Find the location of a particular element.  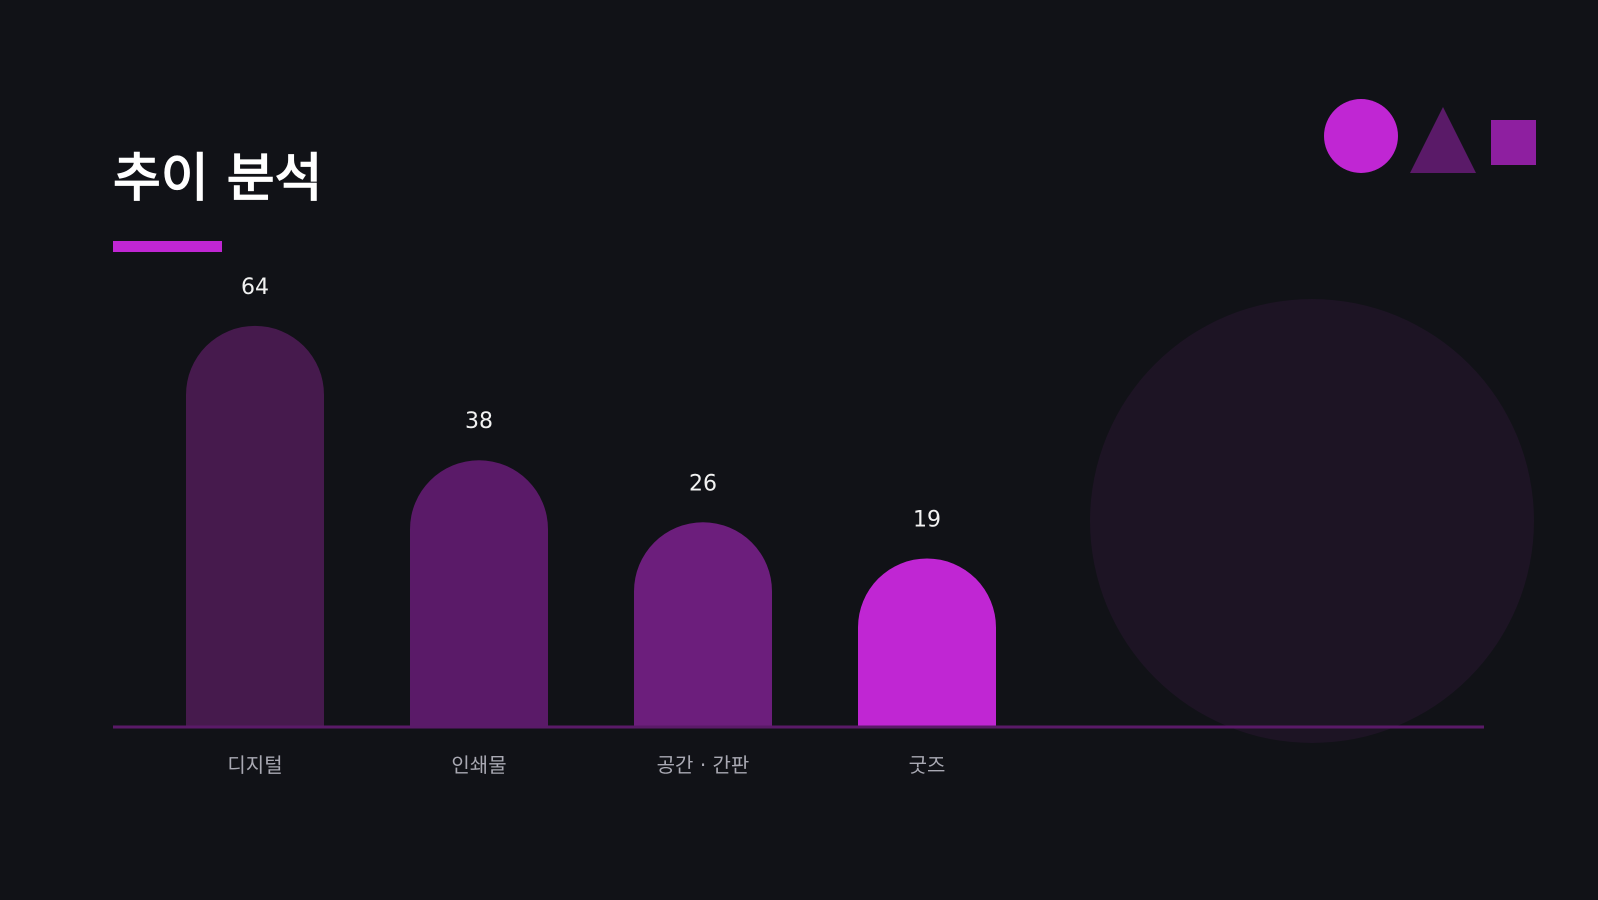

value-label: 26 is located at coordinates (703, 483).